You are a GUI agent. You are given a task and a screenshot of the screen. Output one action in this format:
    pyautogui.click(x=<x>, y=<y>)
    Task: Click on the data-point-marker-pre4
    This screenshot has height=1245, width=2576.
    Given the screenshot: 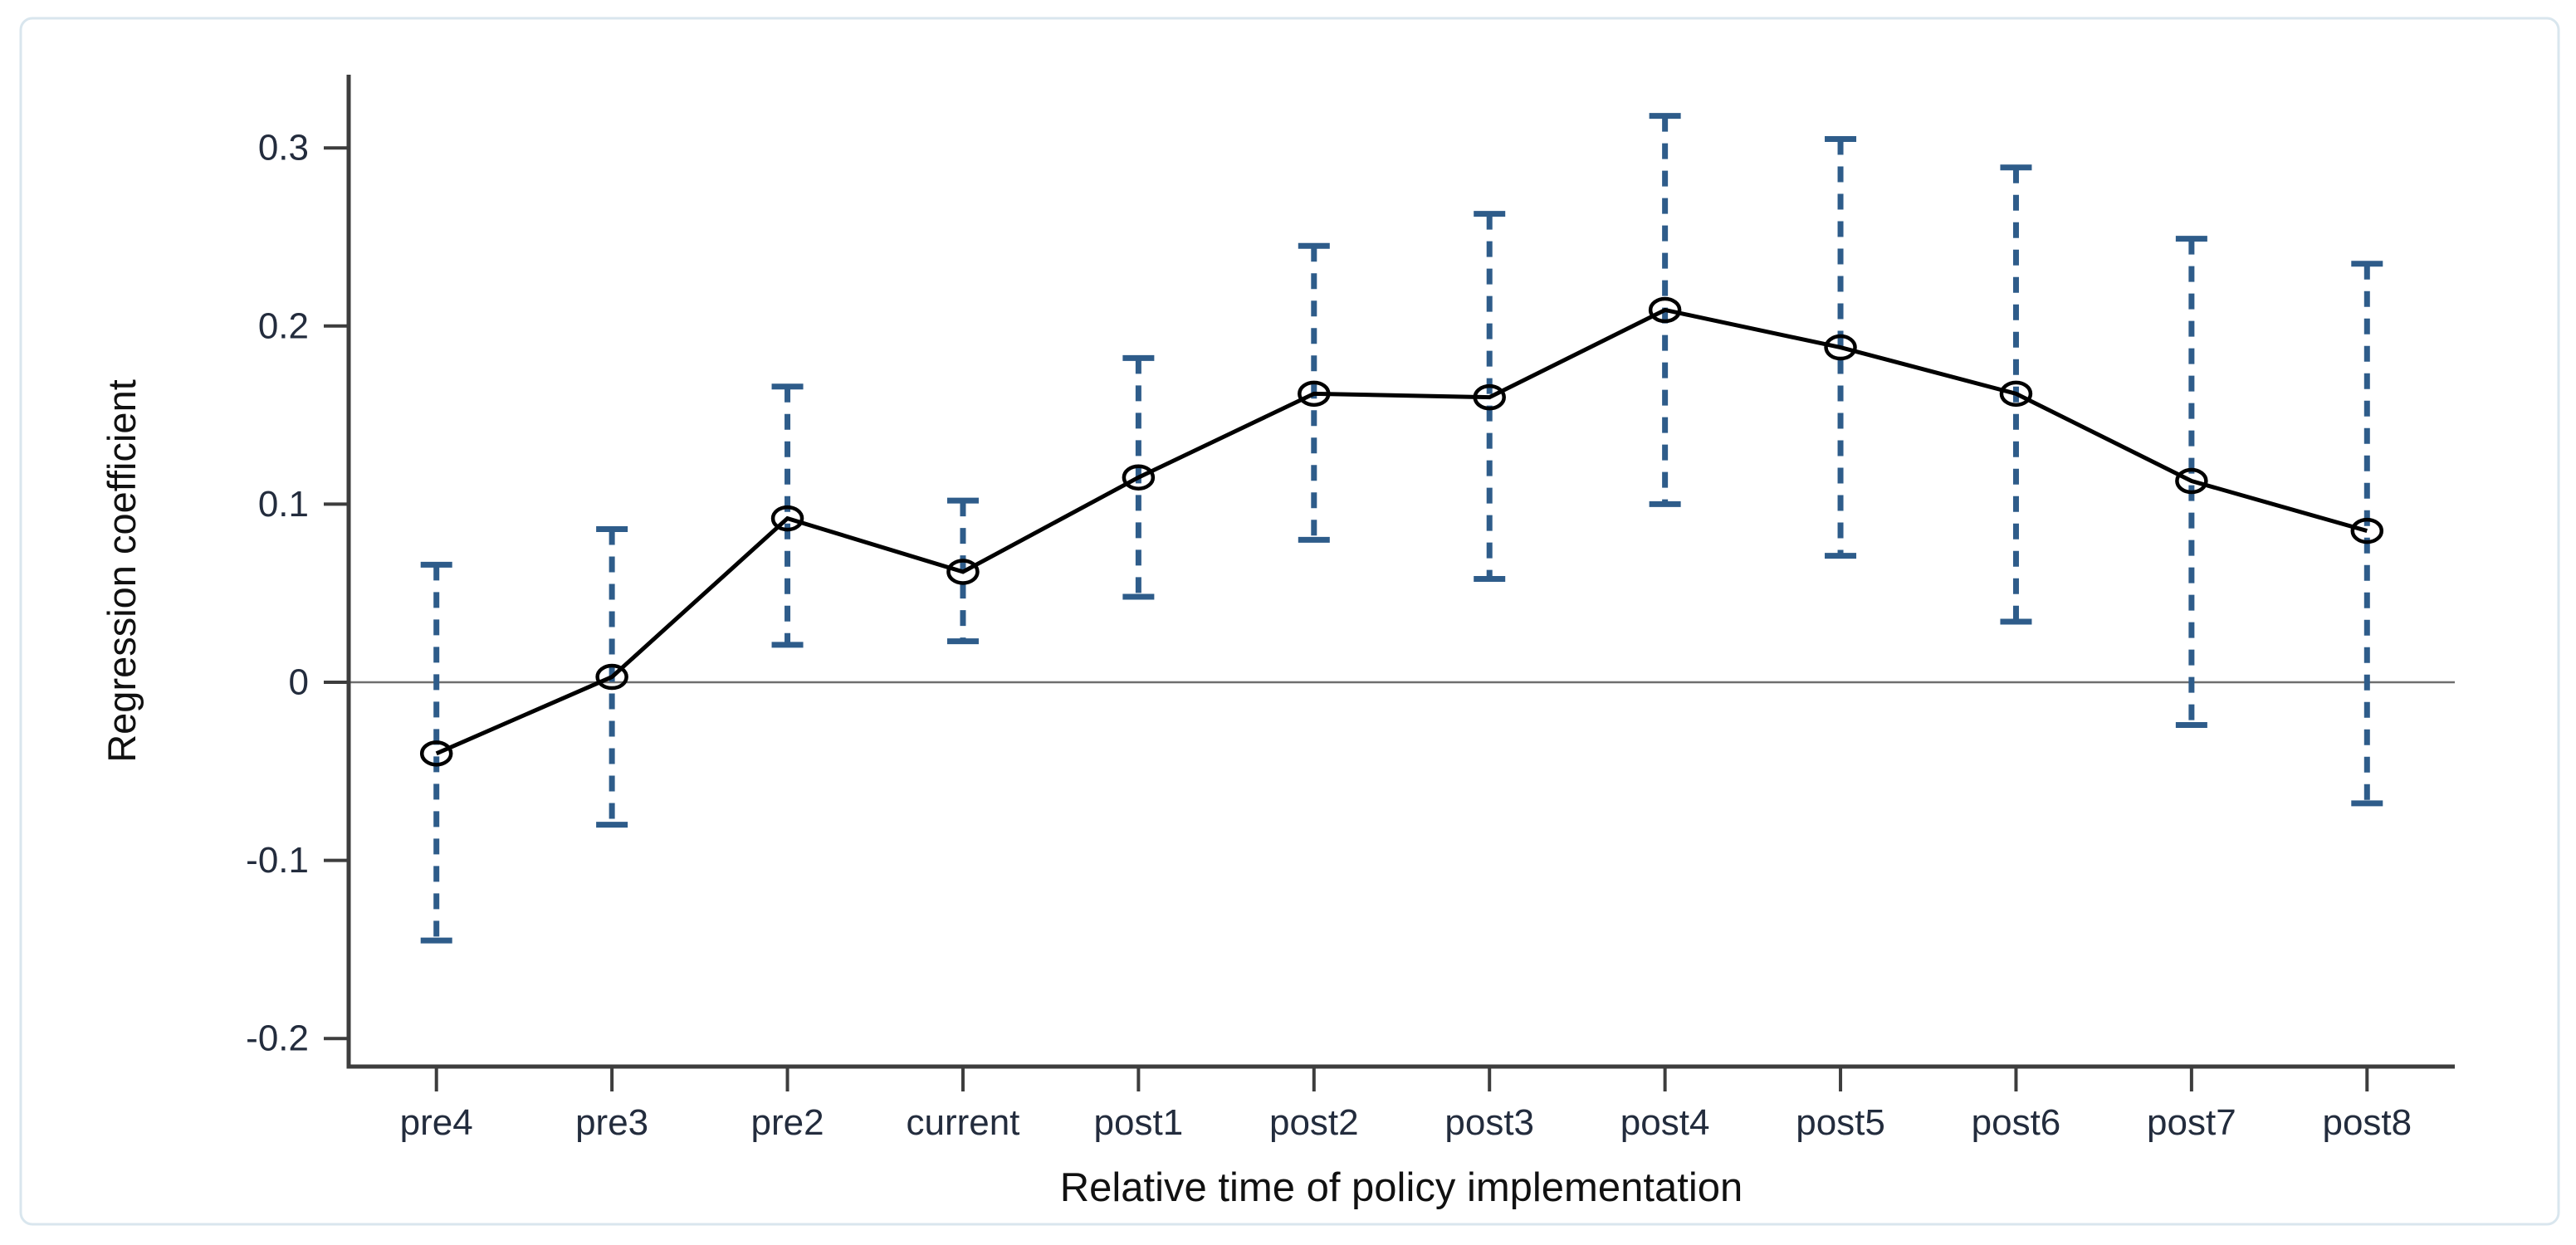 What is the action you would take?
    pyautogui.click(x=436, y=753)
    